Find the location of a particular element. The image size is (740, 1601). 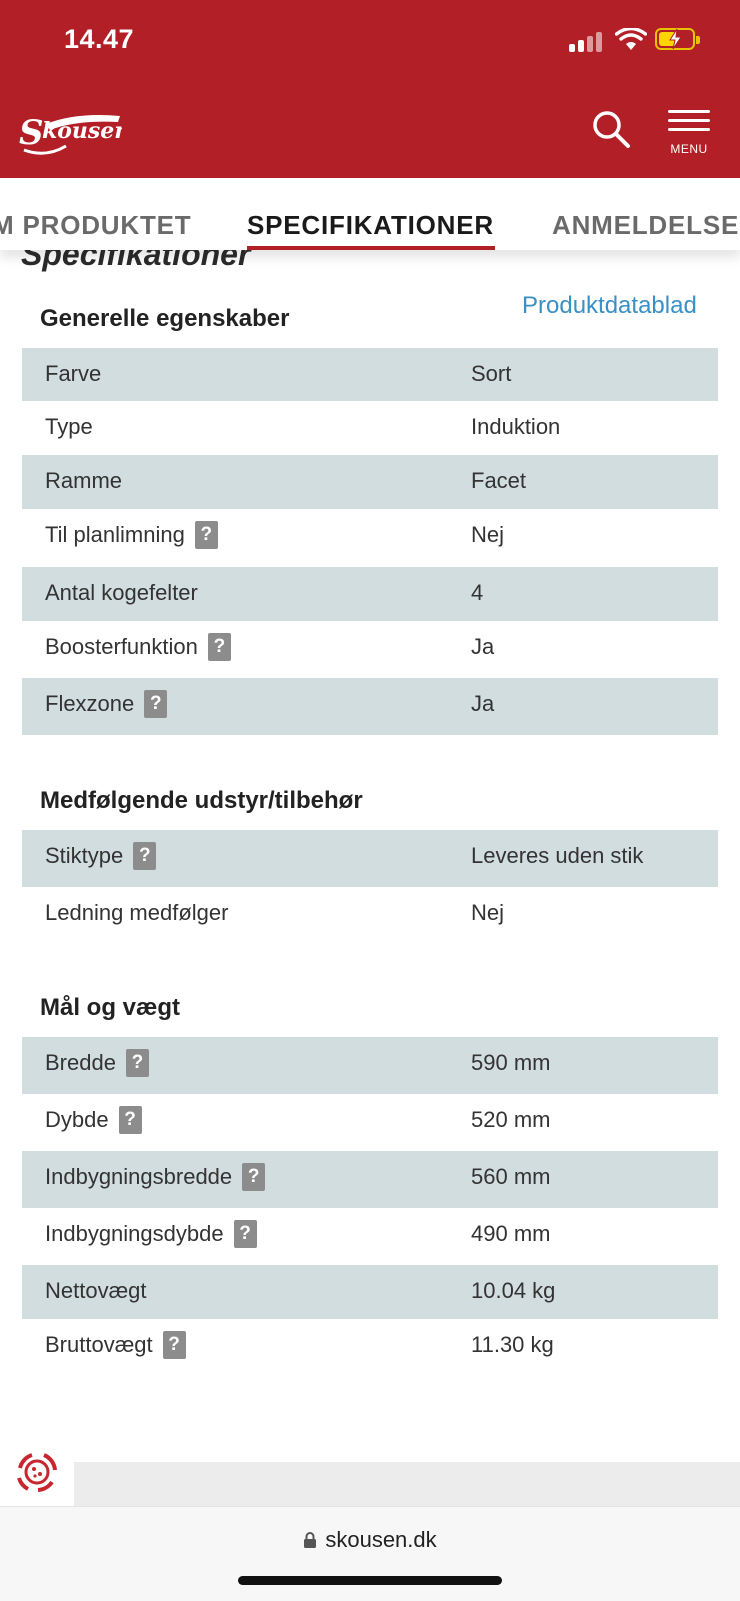

spec-value: 10.04 kg is located at coordinates (513, 1290).